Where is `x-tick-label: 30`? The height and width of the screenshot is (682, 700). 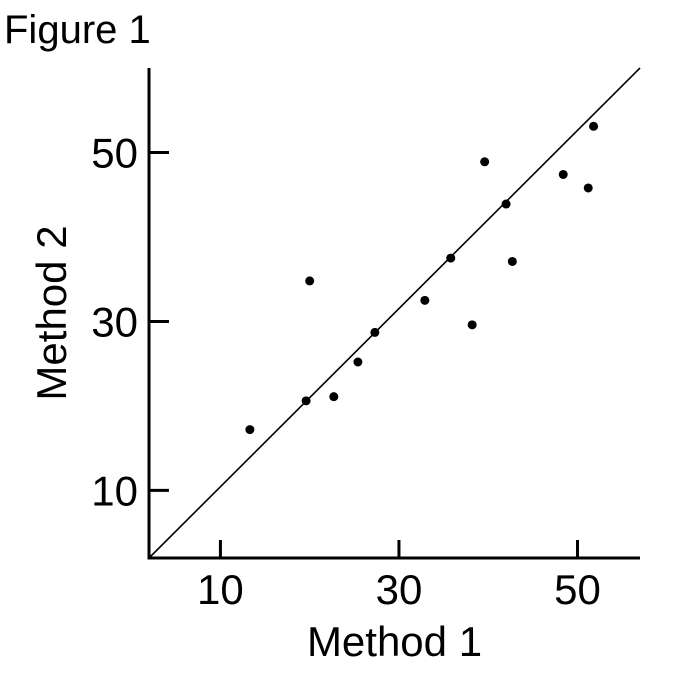 x-tick-label: 30 is located at coordinates (399, 589).